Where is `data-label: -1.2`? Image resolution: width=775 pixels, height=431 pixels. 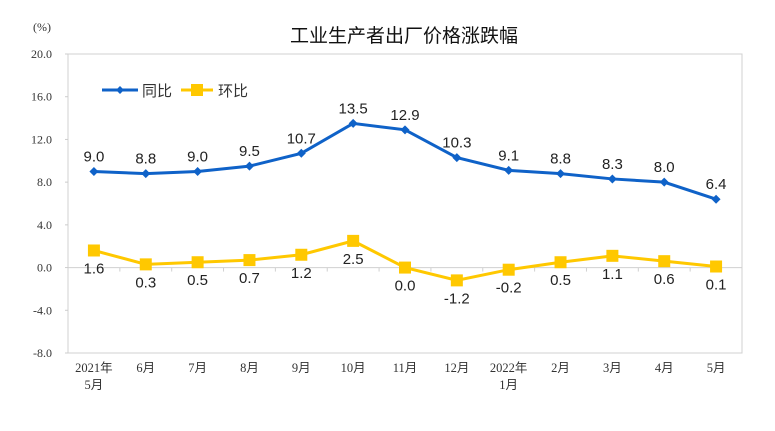
data-label: -1.2 is located at coordinates (457, 298).